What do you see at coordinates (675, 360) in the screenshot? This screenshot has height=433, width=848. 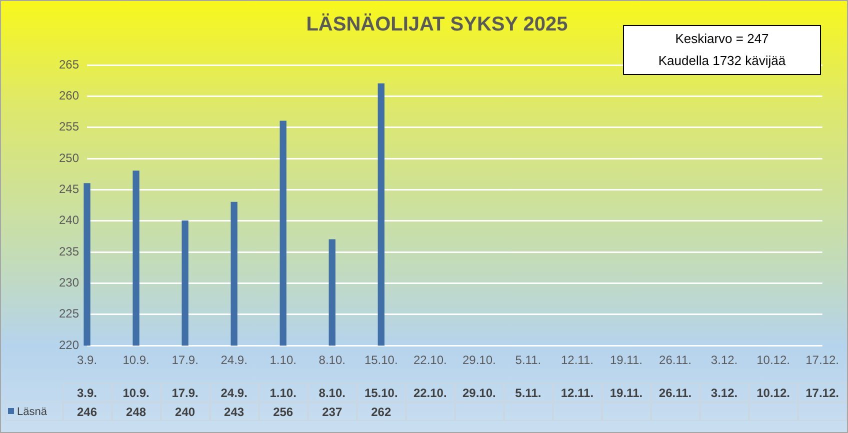 I see `x-tick-label: 26.11.` at bounding box center [675, 360].